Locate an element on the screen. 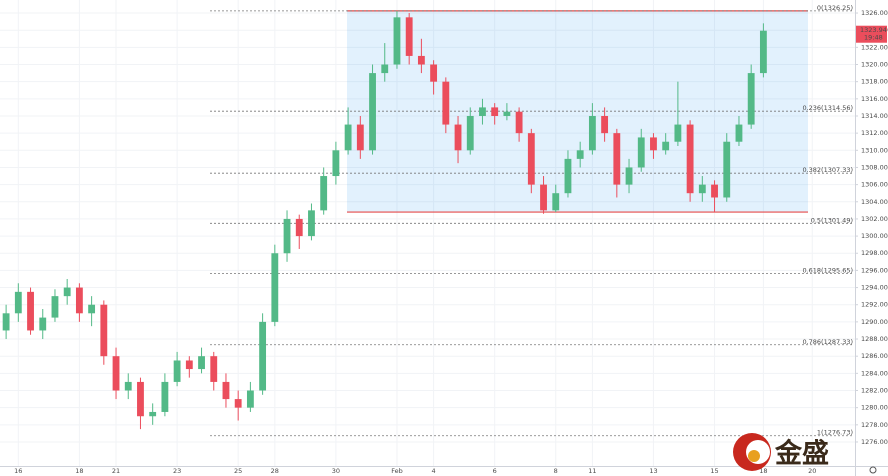  x-tick-label: 11 is located at coordinates (592, 471).